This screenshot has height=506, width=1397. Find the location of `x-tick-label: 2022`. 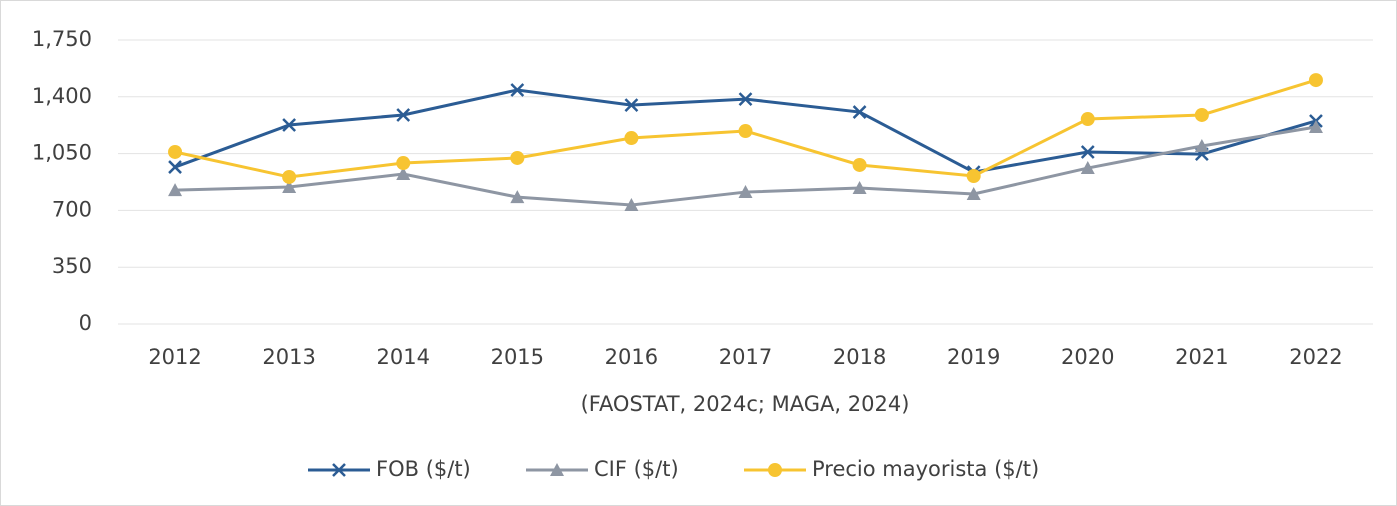

x-tick-label: 2022 is located at coordinates (1315, 357).